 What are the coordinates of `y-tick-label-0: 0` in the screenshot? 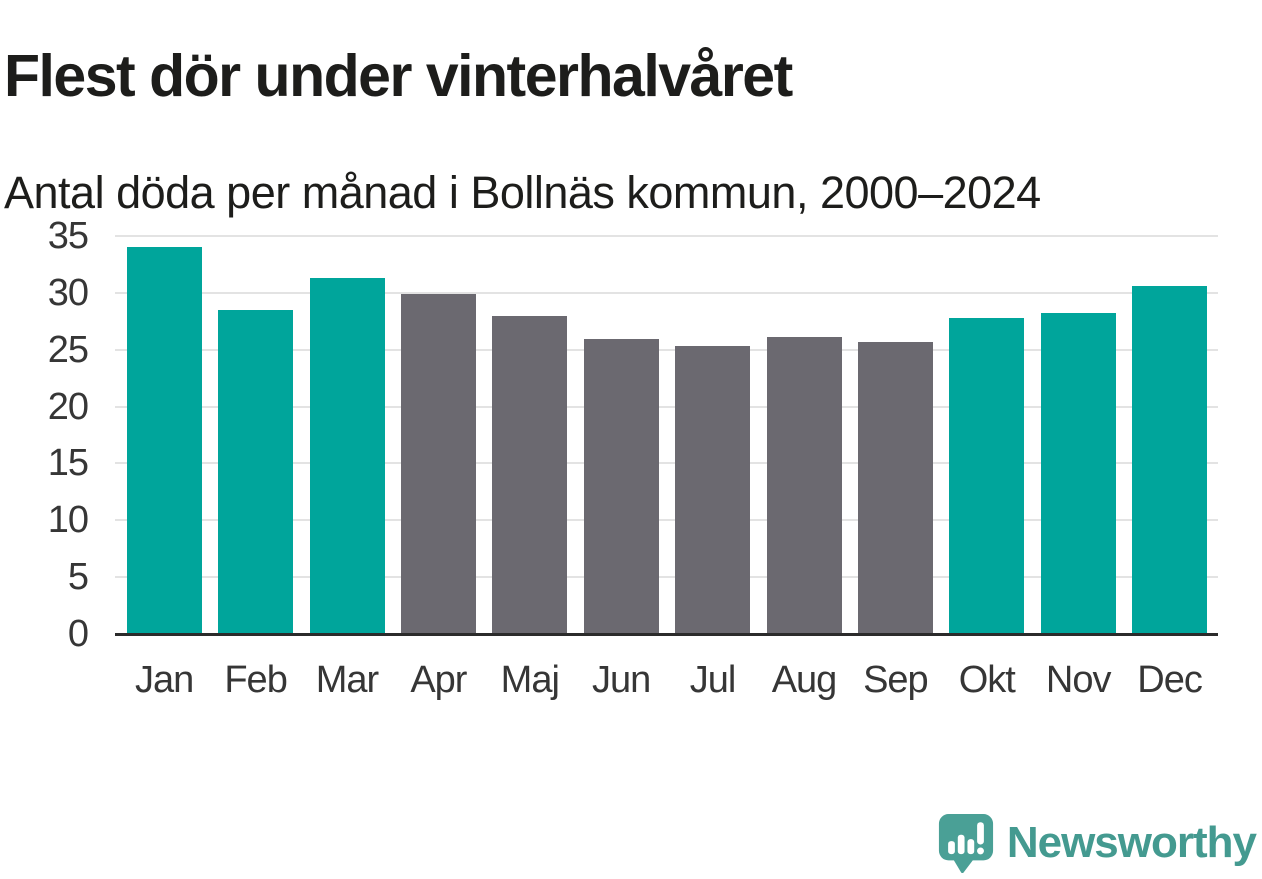 It's located at (78, 634).